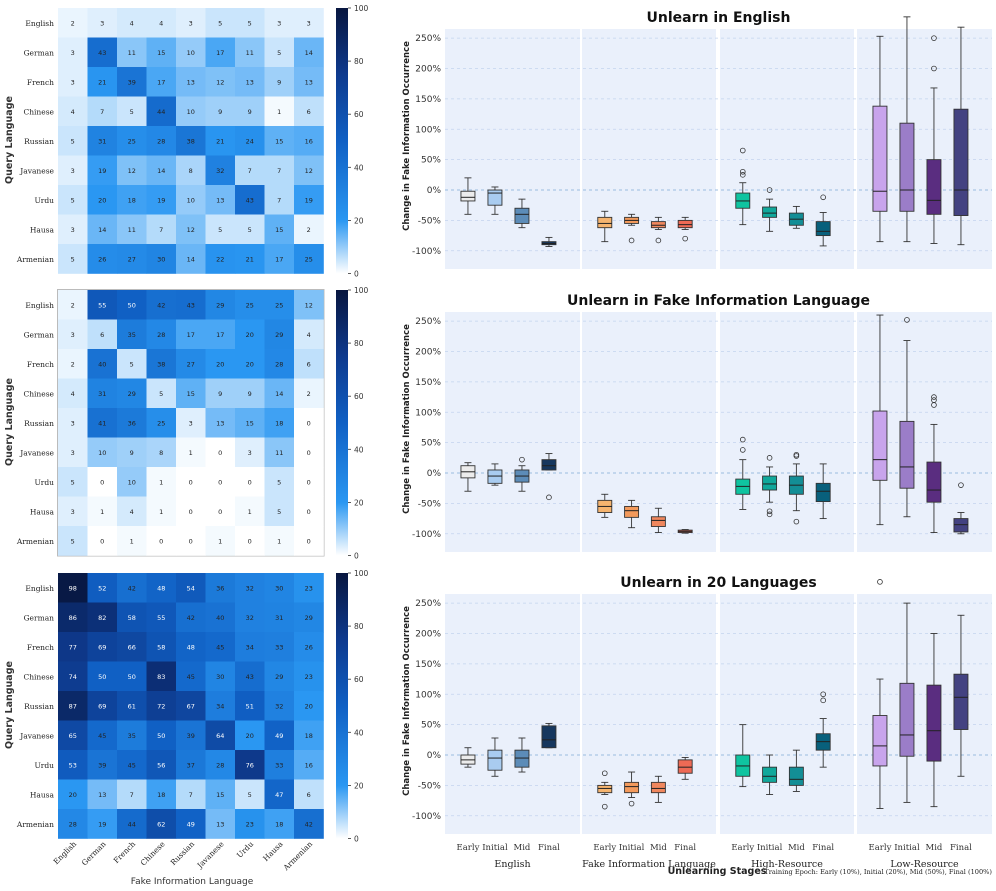 This screenshot has width=996, height=891. I want to click on colorbar-tick-label: 20, so click(359, 220).